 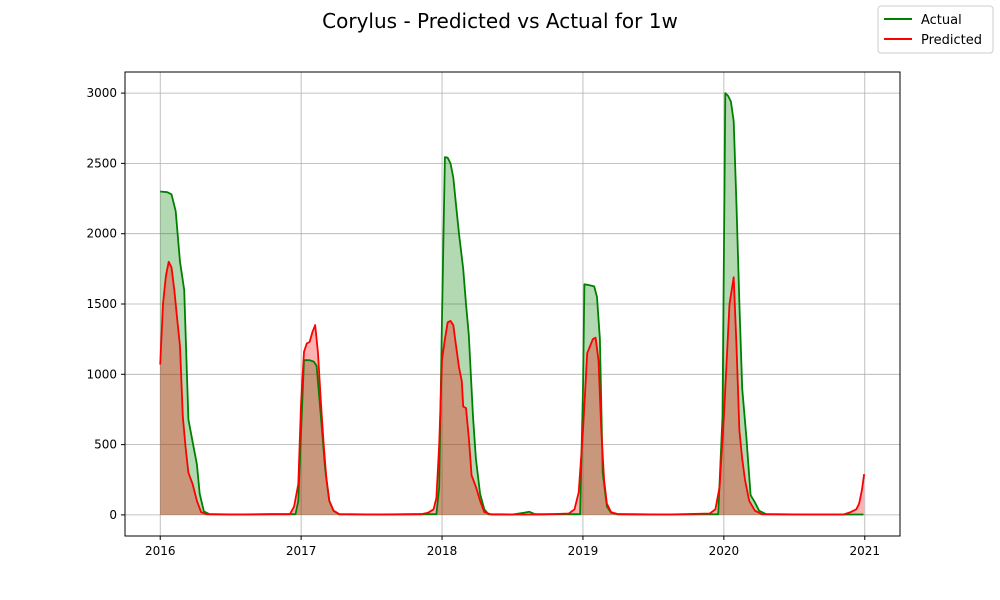 I want to click on legend: Actual Predicted, so click(x=935, y=29).